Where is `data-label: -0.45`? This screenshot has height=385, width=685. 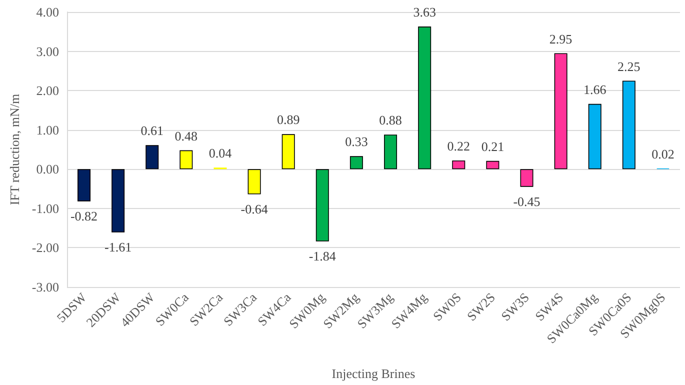
data-label: -0.45 is located at coordinates (526, 201).